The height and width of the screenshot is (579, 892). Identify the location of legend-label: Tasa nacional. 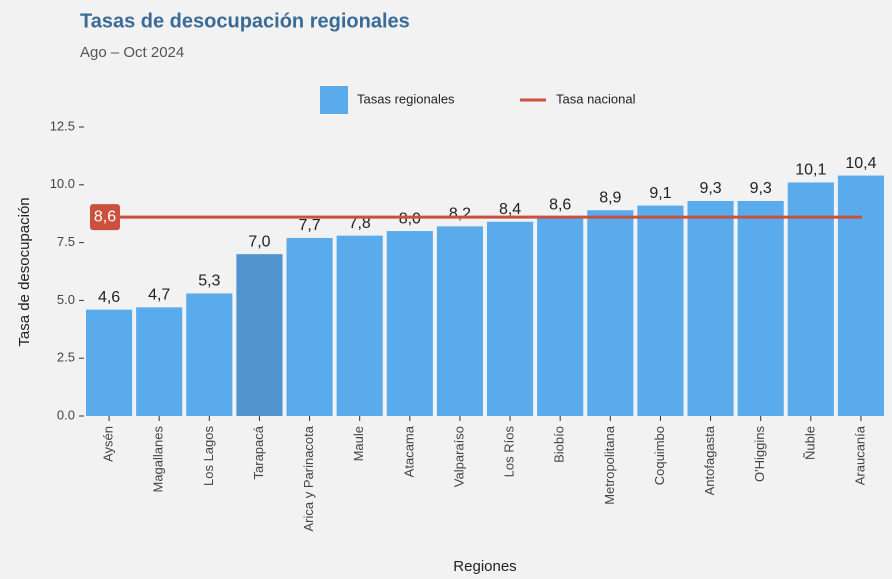
(596, 98).